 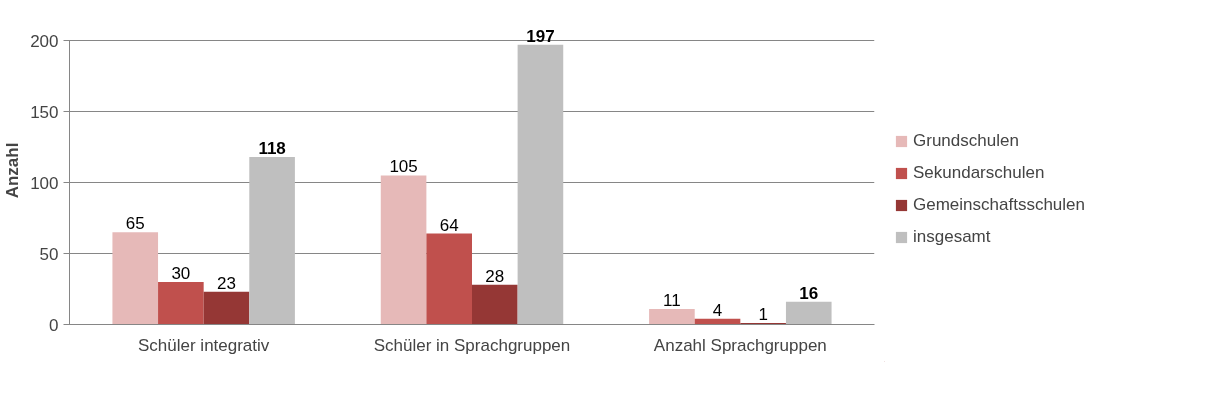 What do you see at coordinates (540, 36) in the screenshot?
I see `data-label: 197` at bounding box center [540, 36].